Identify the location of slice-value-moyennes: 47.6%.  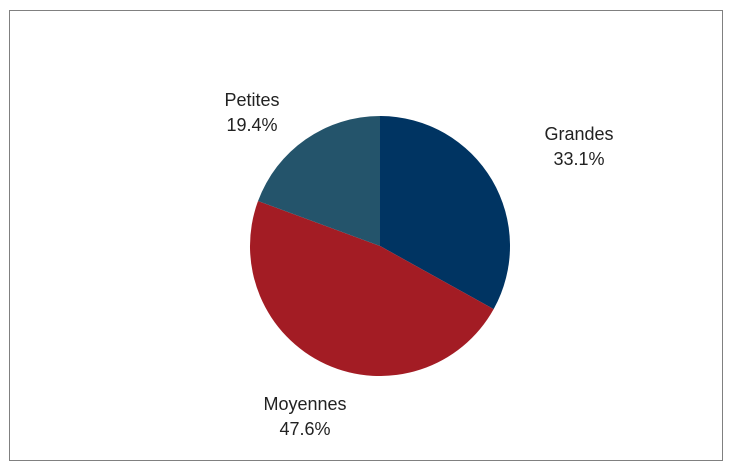
(304, 429).